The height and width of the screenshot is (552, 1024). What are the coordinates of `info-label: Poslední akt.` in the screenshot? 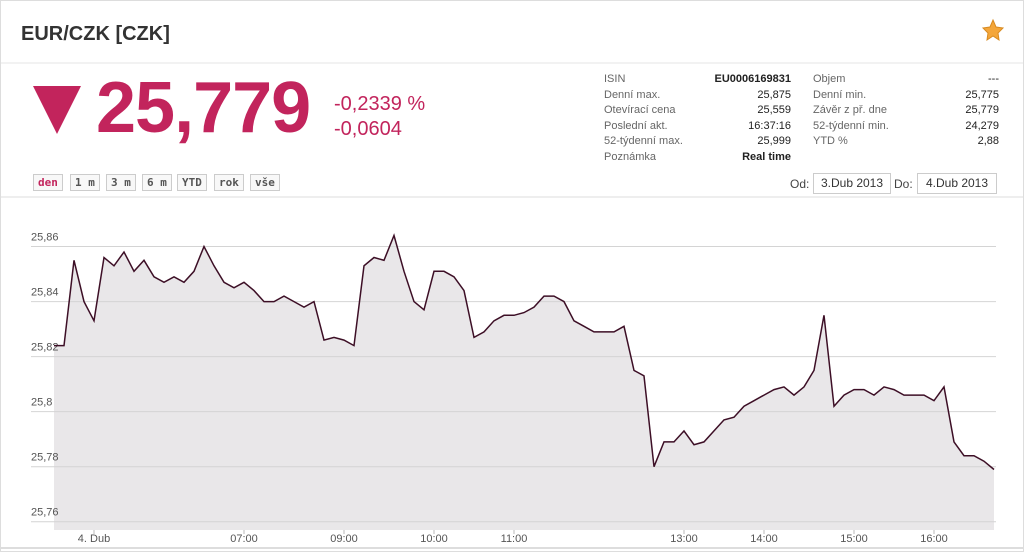 It's located at (636, 125).